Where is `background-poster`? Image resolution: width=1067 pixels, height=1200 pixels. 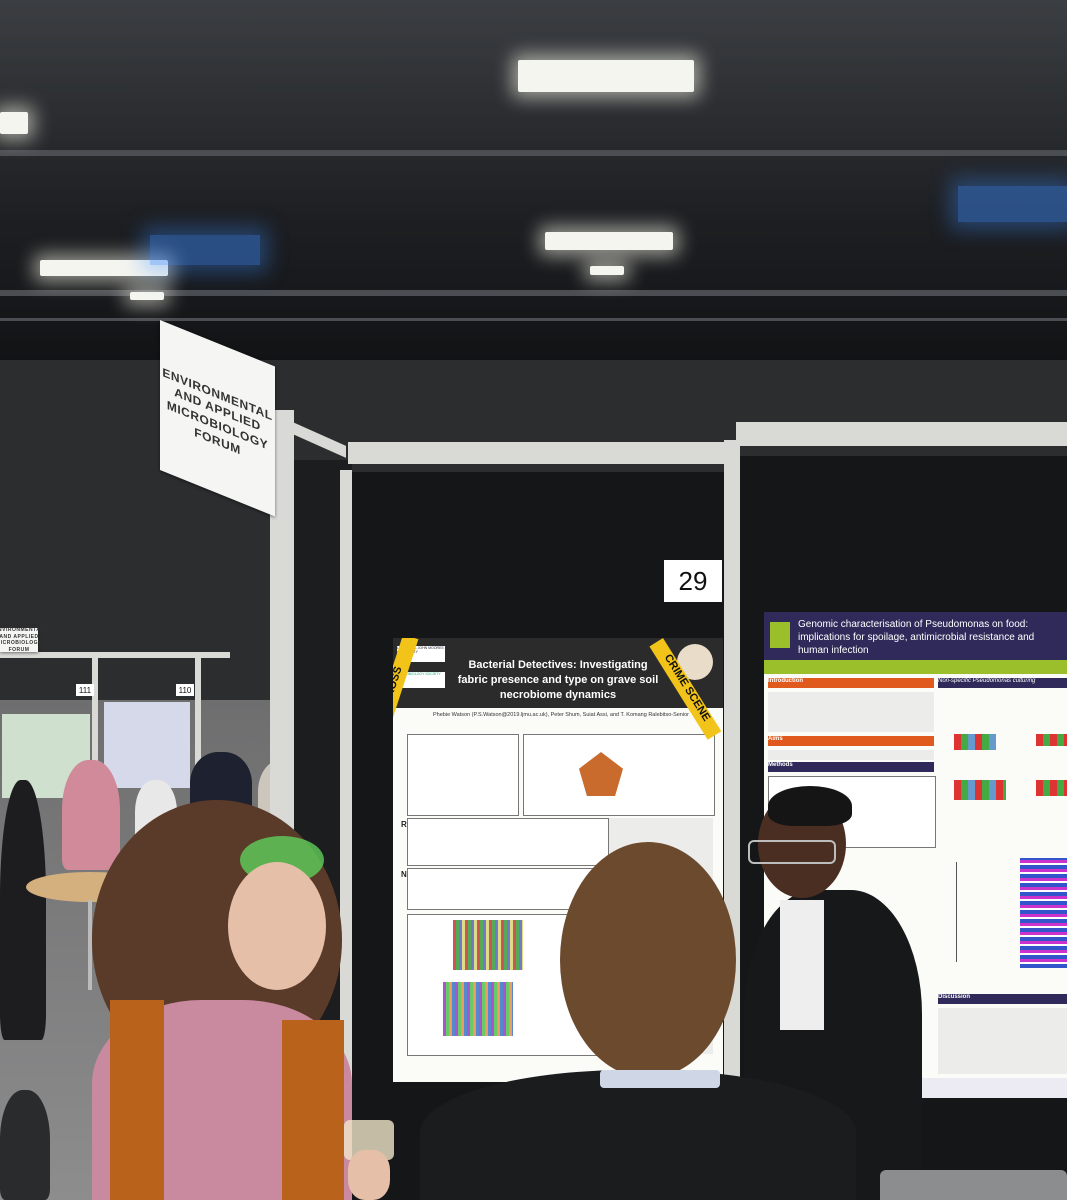
background-poster is located at coordinates (147, 745).